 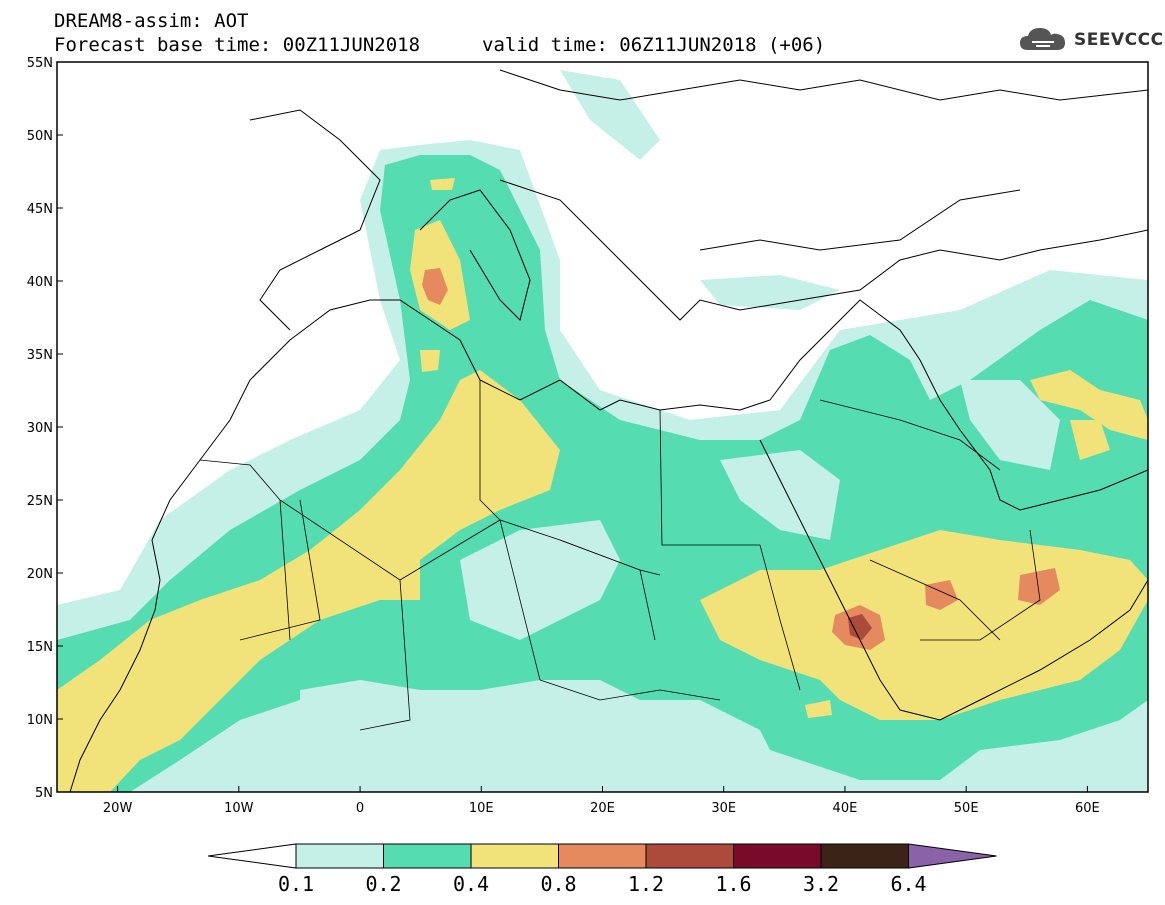 I want to click on lon-tick-label: 20W, so click(x=118, y=808).